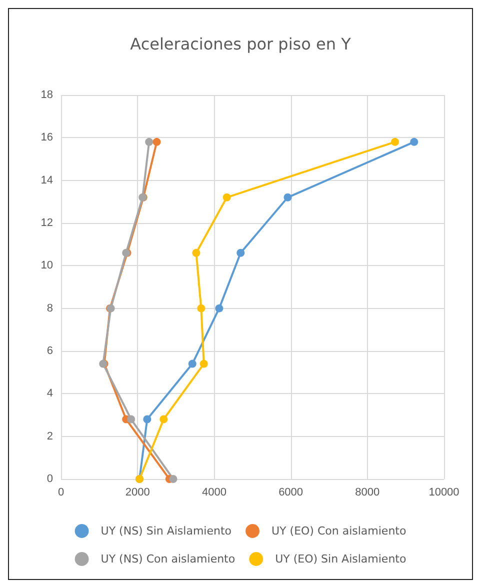 The width and height of the screenshot is (481, 588). I want to click on x-tick-label: 4000, so click(214, 492).